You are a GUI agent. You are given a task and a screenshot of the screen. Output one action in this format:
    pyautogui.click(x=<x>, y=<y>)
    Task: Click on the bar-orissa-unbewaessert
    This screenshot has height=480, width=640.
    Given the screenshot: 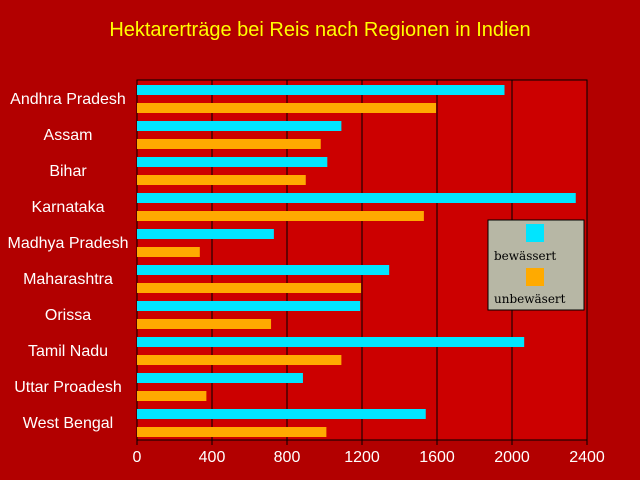 What is the action you would take?
    pyautogui.click(x=204, y=324)
    